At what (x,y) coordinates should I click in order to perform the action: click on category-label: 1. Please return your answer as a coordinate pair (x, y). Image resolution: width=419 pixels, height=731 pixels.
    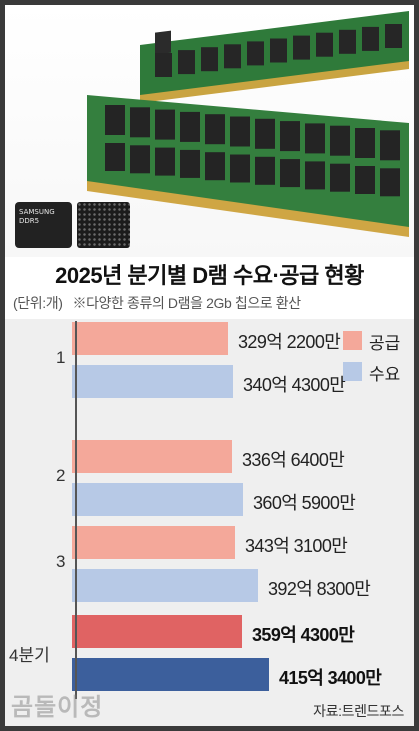
    Looking at the image, I should click on (61, 357).